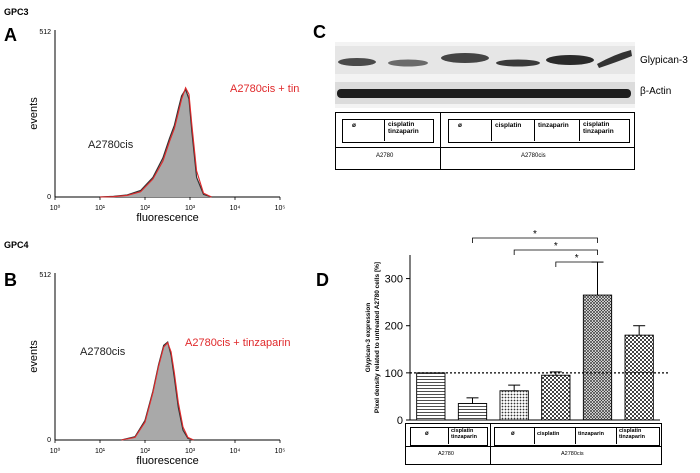 The image size is (700, 473). What do you see at coordinates (368, 337) in the screenshot?
I see `y-axis-label-line1: Glypican-3 expression` at bounding box center [368, 337].